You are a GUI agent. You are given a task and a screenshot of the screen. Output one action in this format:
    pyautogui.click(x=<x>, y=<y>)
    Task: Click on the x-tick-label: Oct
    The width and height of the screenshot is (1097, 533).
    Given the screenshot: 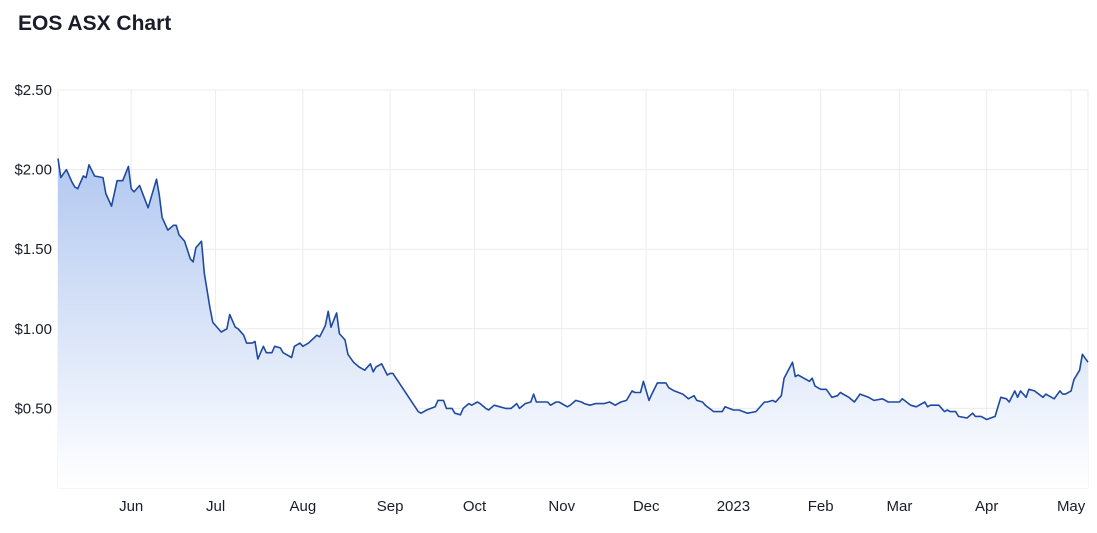 What is the action you would take?
    pyautogui.click(x=475, y=506)
    